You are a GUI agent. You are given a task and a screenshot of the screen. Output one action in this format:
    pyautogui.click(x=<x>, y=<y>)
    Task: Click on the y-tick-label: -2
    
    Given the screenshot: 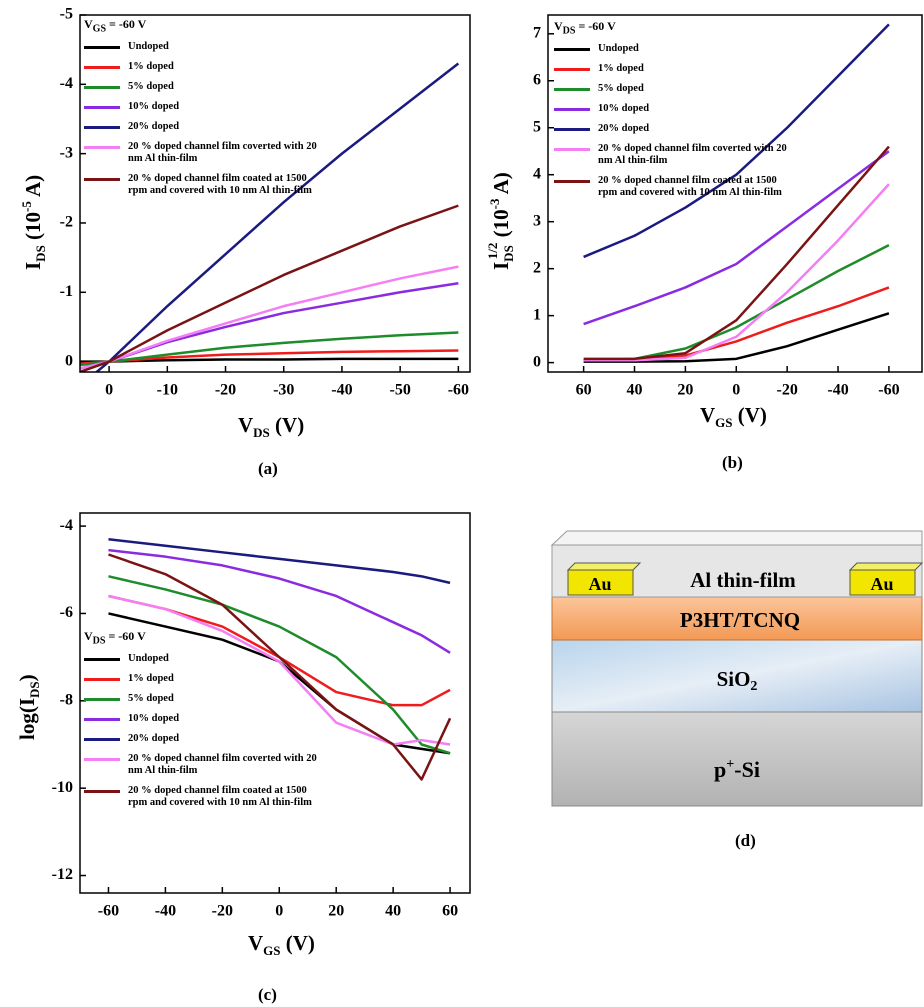 What is the action you would take?
    pyautogui.click(x=66, y=222)
    